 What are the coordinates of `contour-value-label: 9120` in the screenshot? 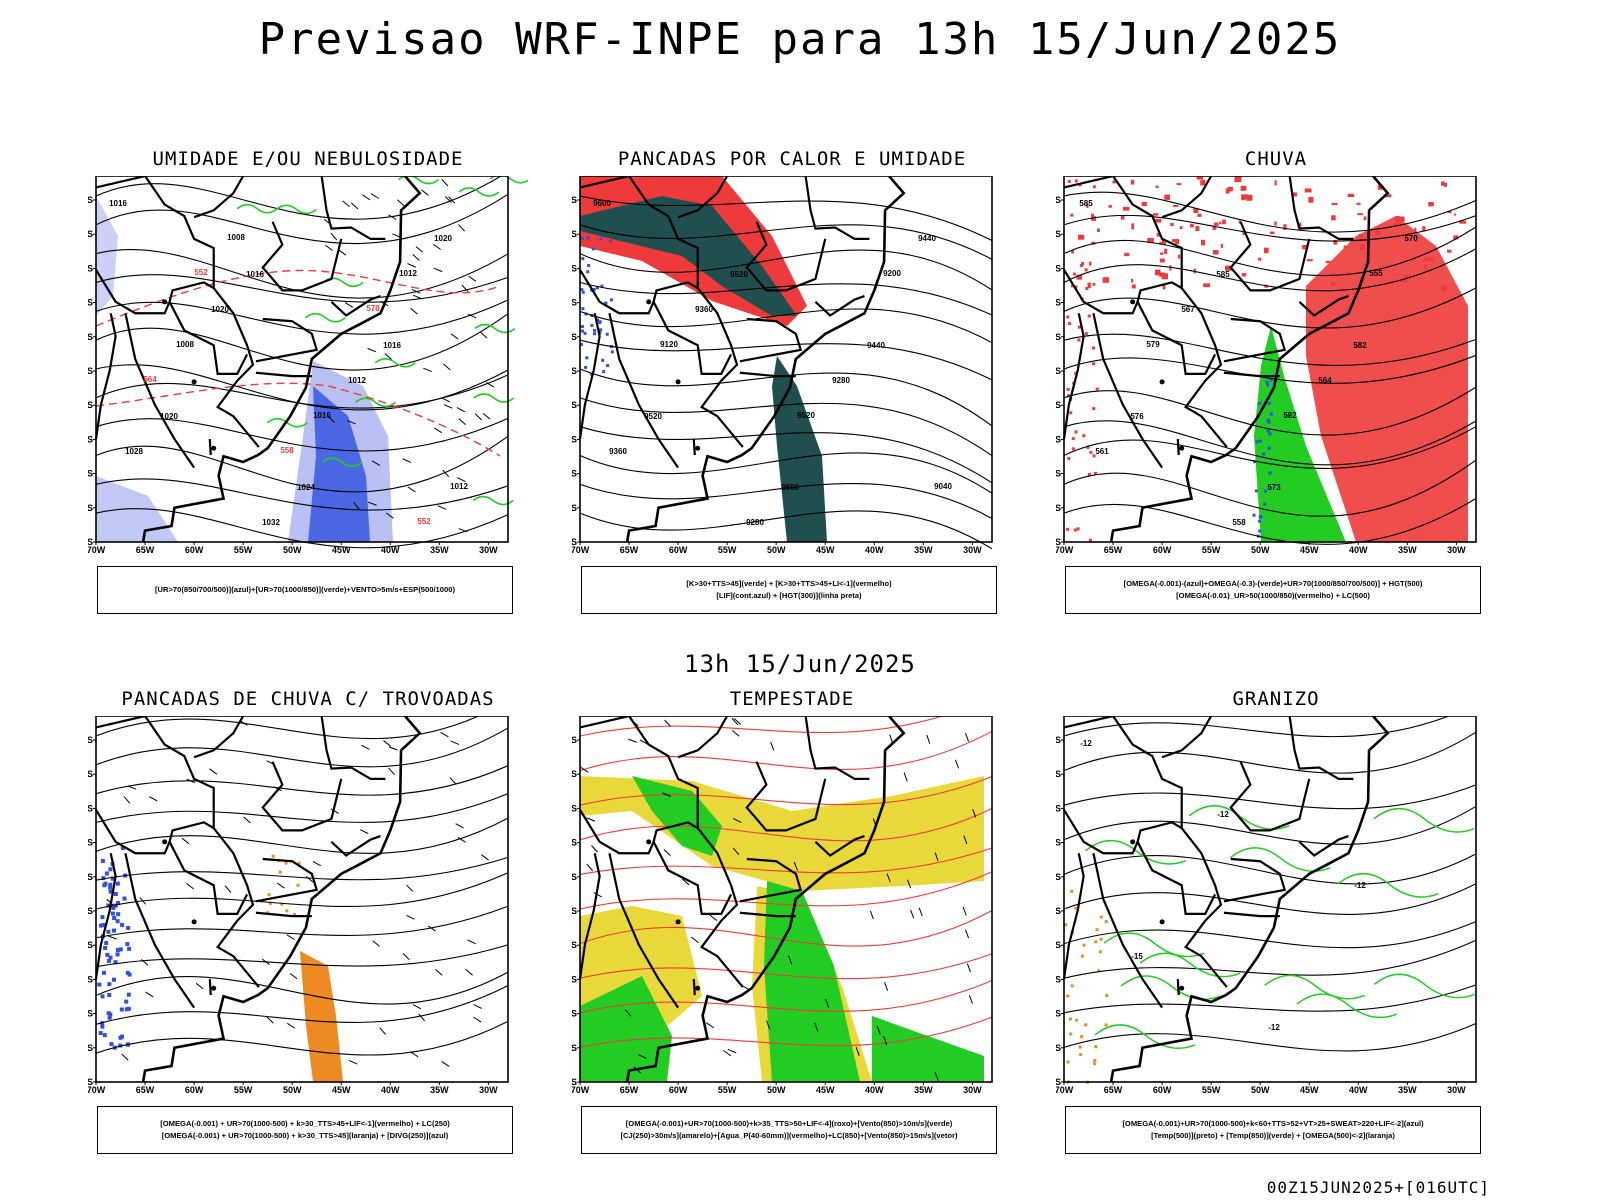 It's located at (669, 344).